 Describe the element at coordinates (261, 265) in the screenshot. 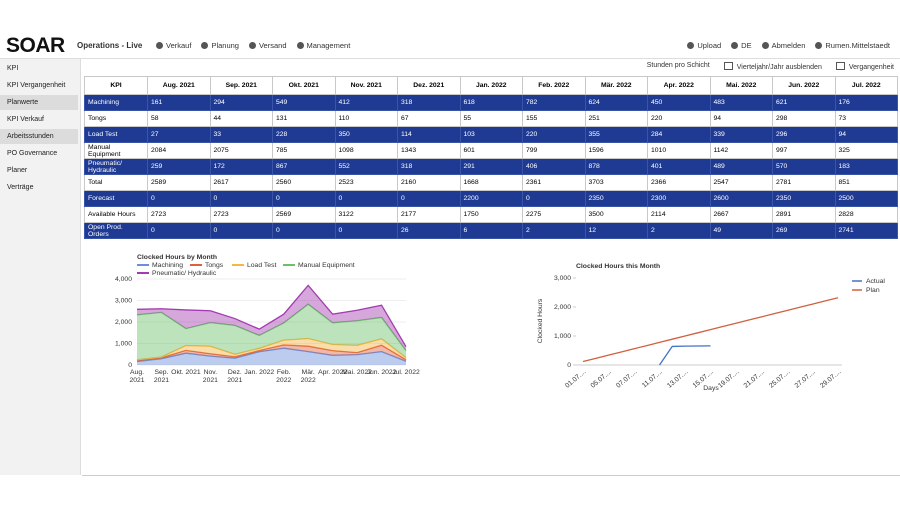

I see `legend-label: Load Test` at that location.